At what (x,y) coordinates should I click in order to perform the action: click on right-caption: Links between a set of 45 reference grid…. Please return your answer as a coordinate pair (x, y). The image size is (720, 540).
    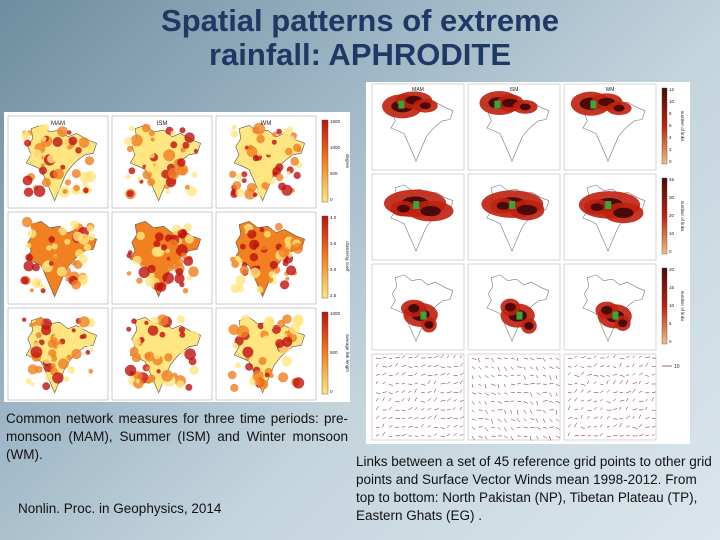
    Looking at the image, I should click on (534, 488).